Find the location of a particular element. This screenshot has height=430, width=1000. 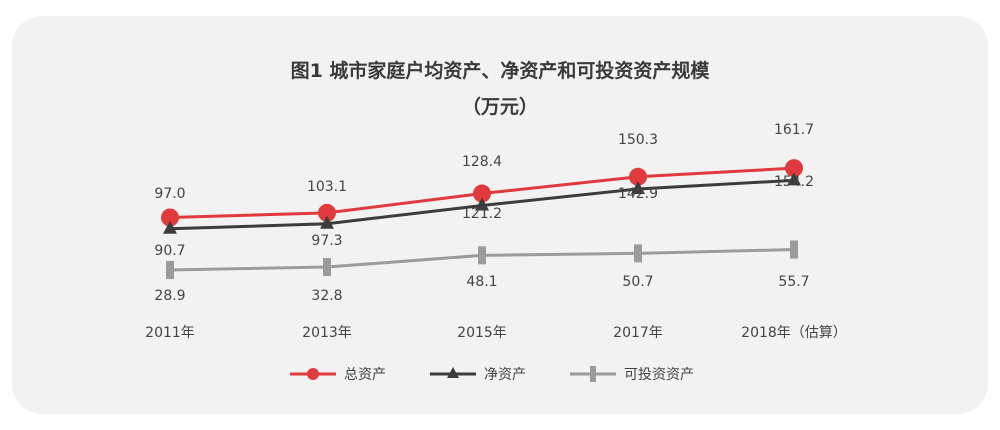

data-label: 150.3 is located at coordinates (638, 140).